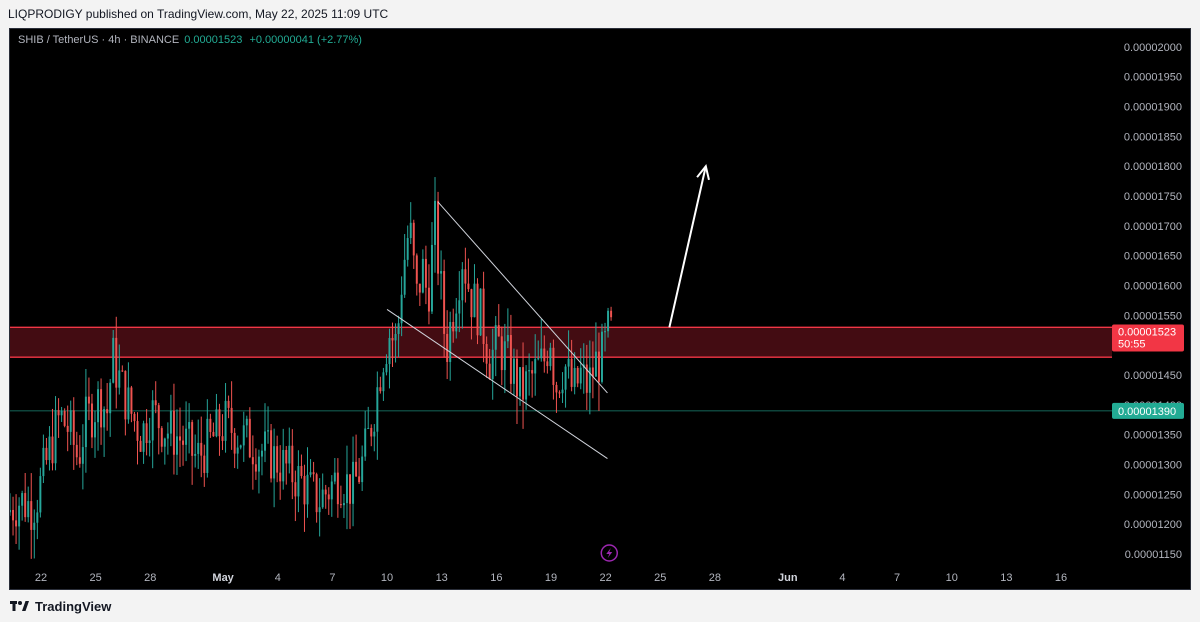  I want to click on x-axis-tick-label: Jun, so click(788, 578).